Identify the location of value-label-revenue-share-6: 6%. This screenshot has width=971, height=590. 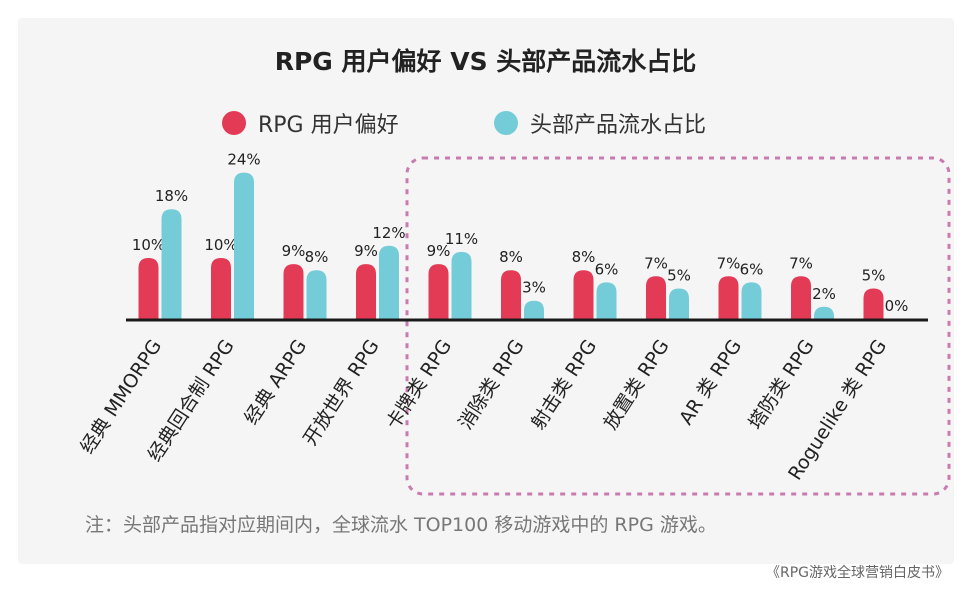
(607, 269).